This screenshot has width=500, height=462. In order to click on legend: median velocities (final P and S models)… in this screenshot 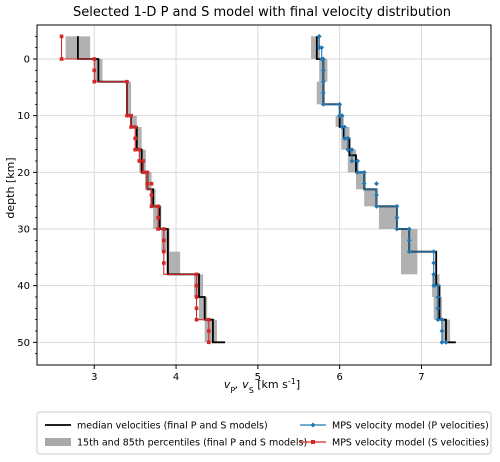, I will do `click(264, 433)`.